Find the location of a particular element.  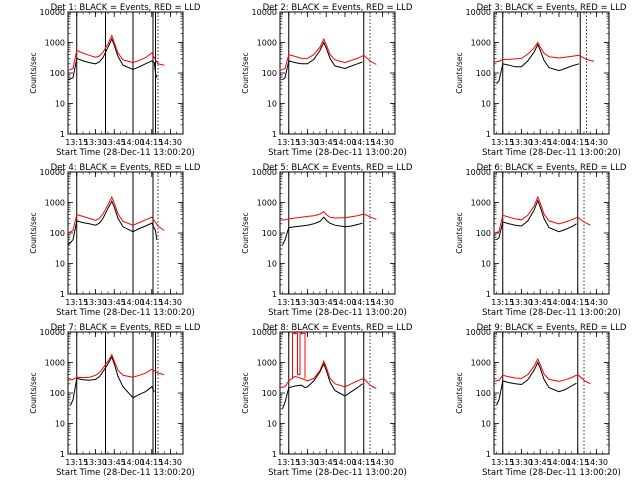

panel-title: Det 2: BLACK = Events, RED = LLD is located at coordinates (338, 8).